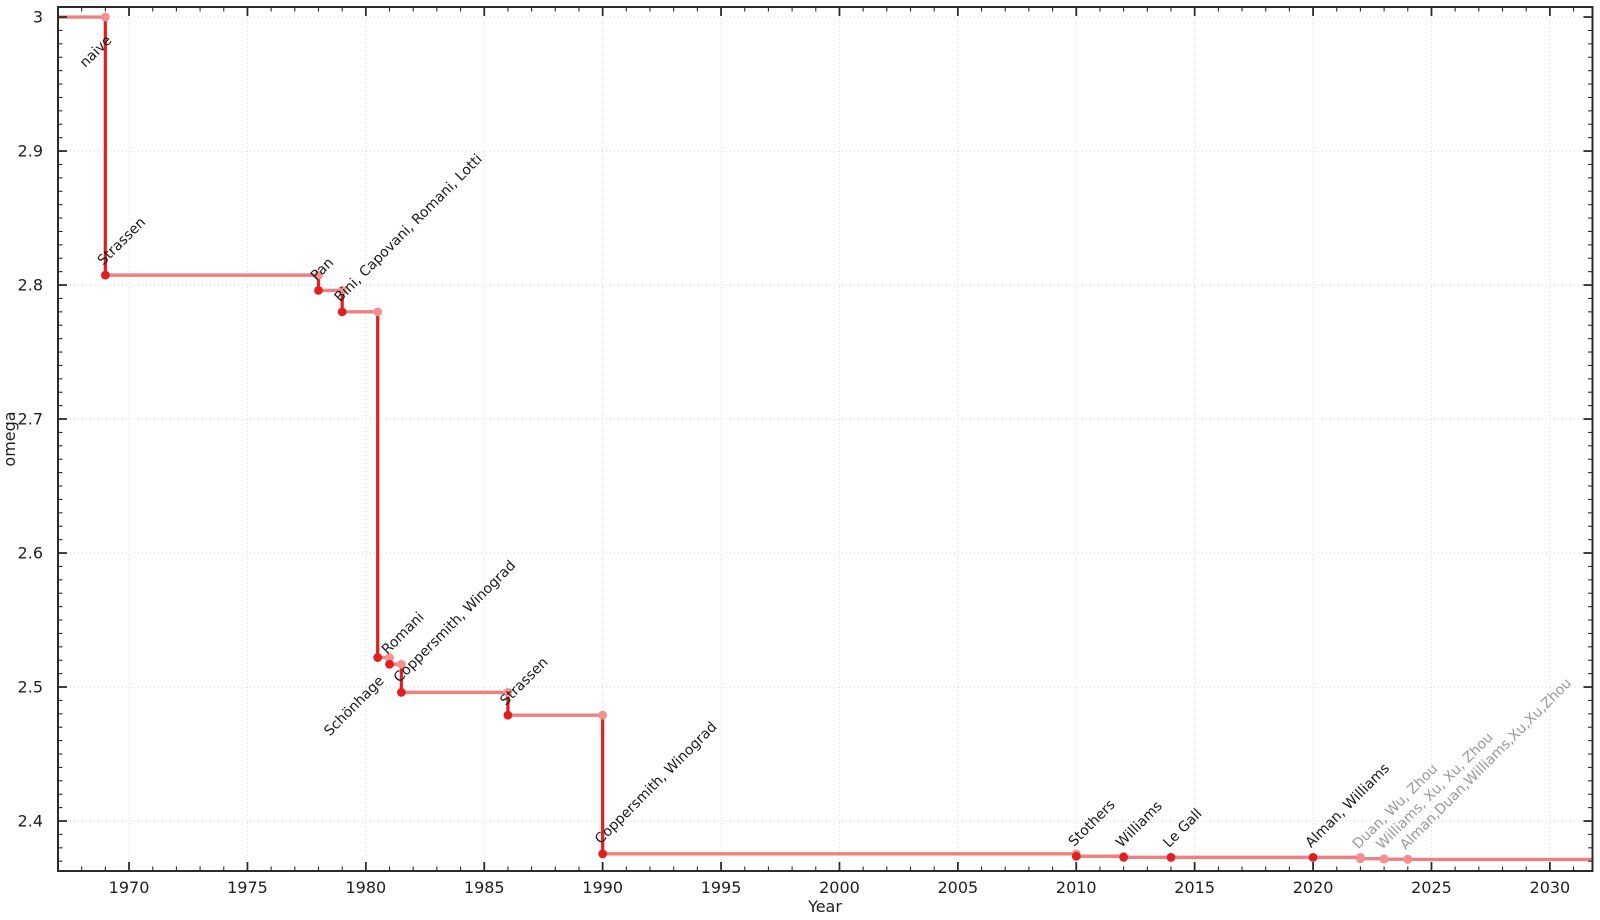 The width and height of the screenshot is (1600, 920). I want to click on y-tick-label: 3, so click(38, 17).